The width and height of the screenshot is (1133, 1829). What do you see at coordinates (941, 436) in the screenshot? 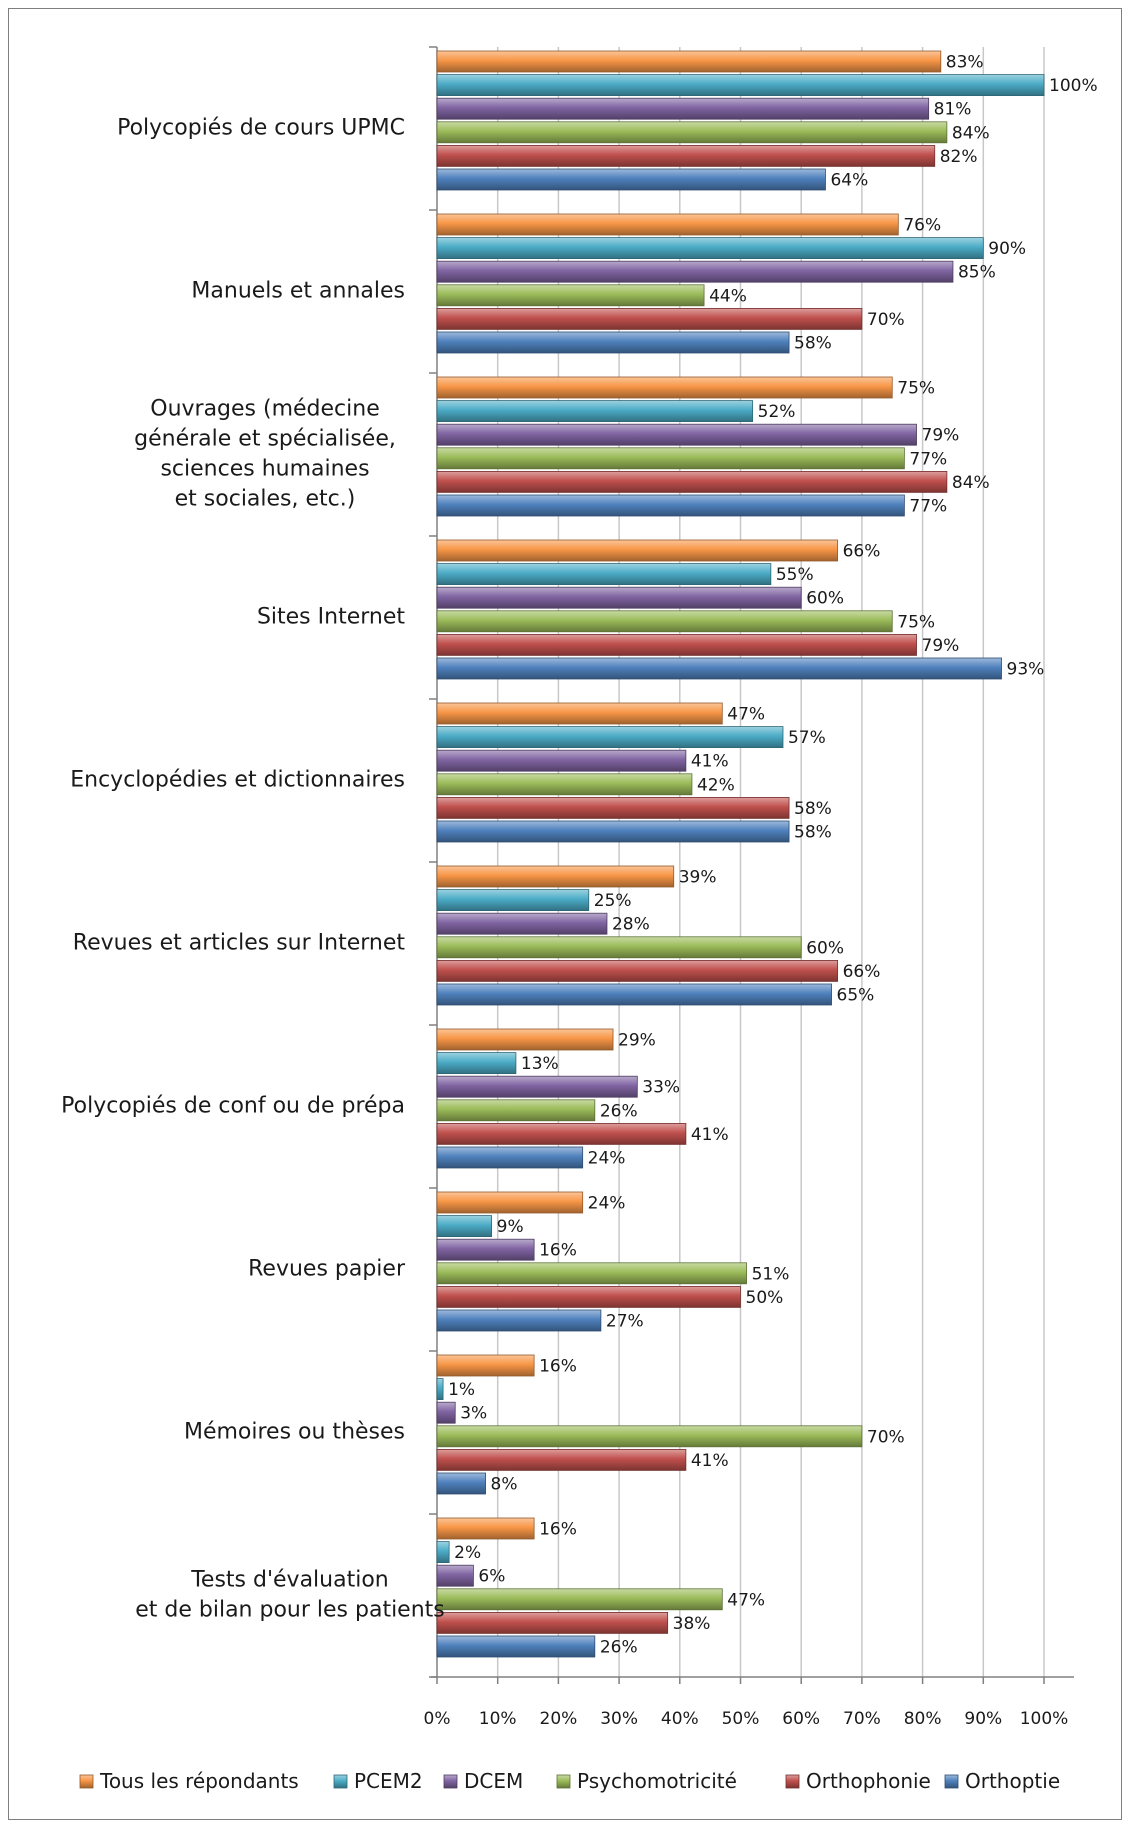
I see `data-label: 79%` at bounding box center [941, 436].